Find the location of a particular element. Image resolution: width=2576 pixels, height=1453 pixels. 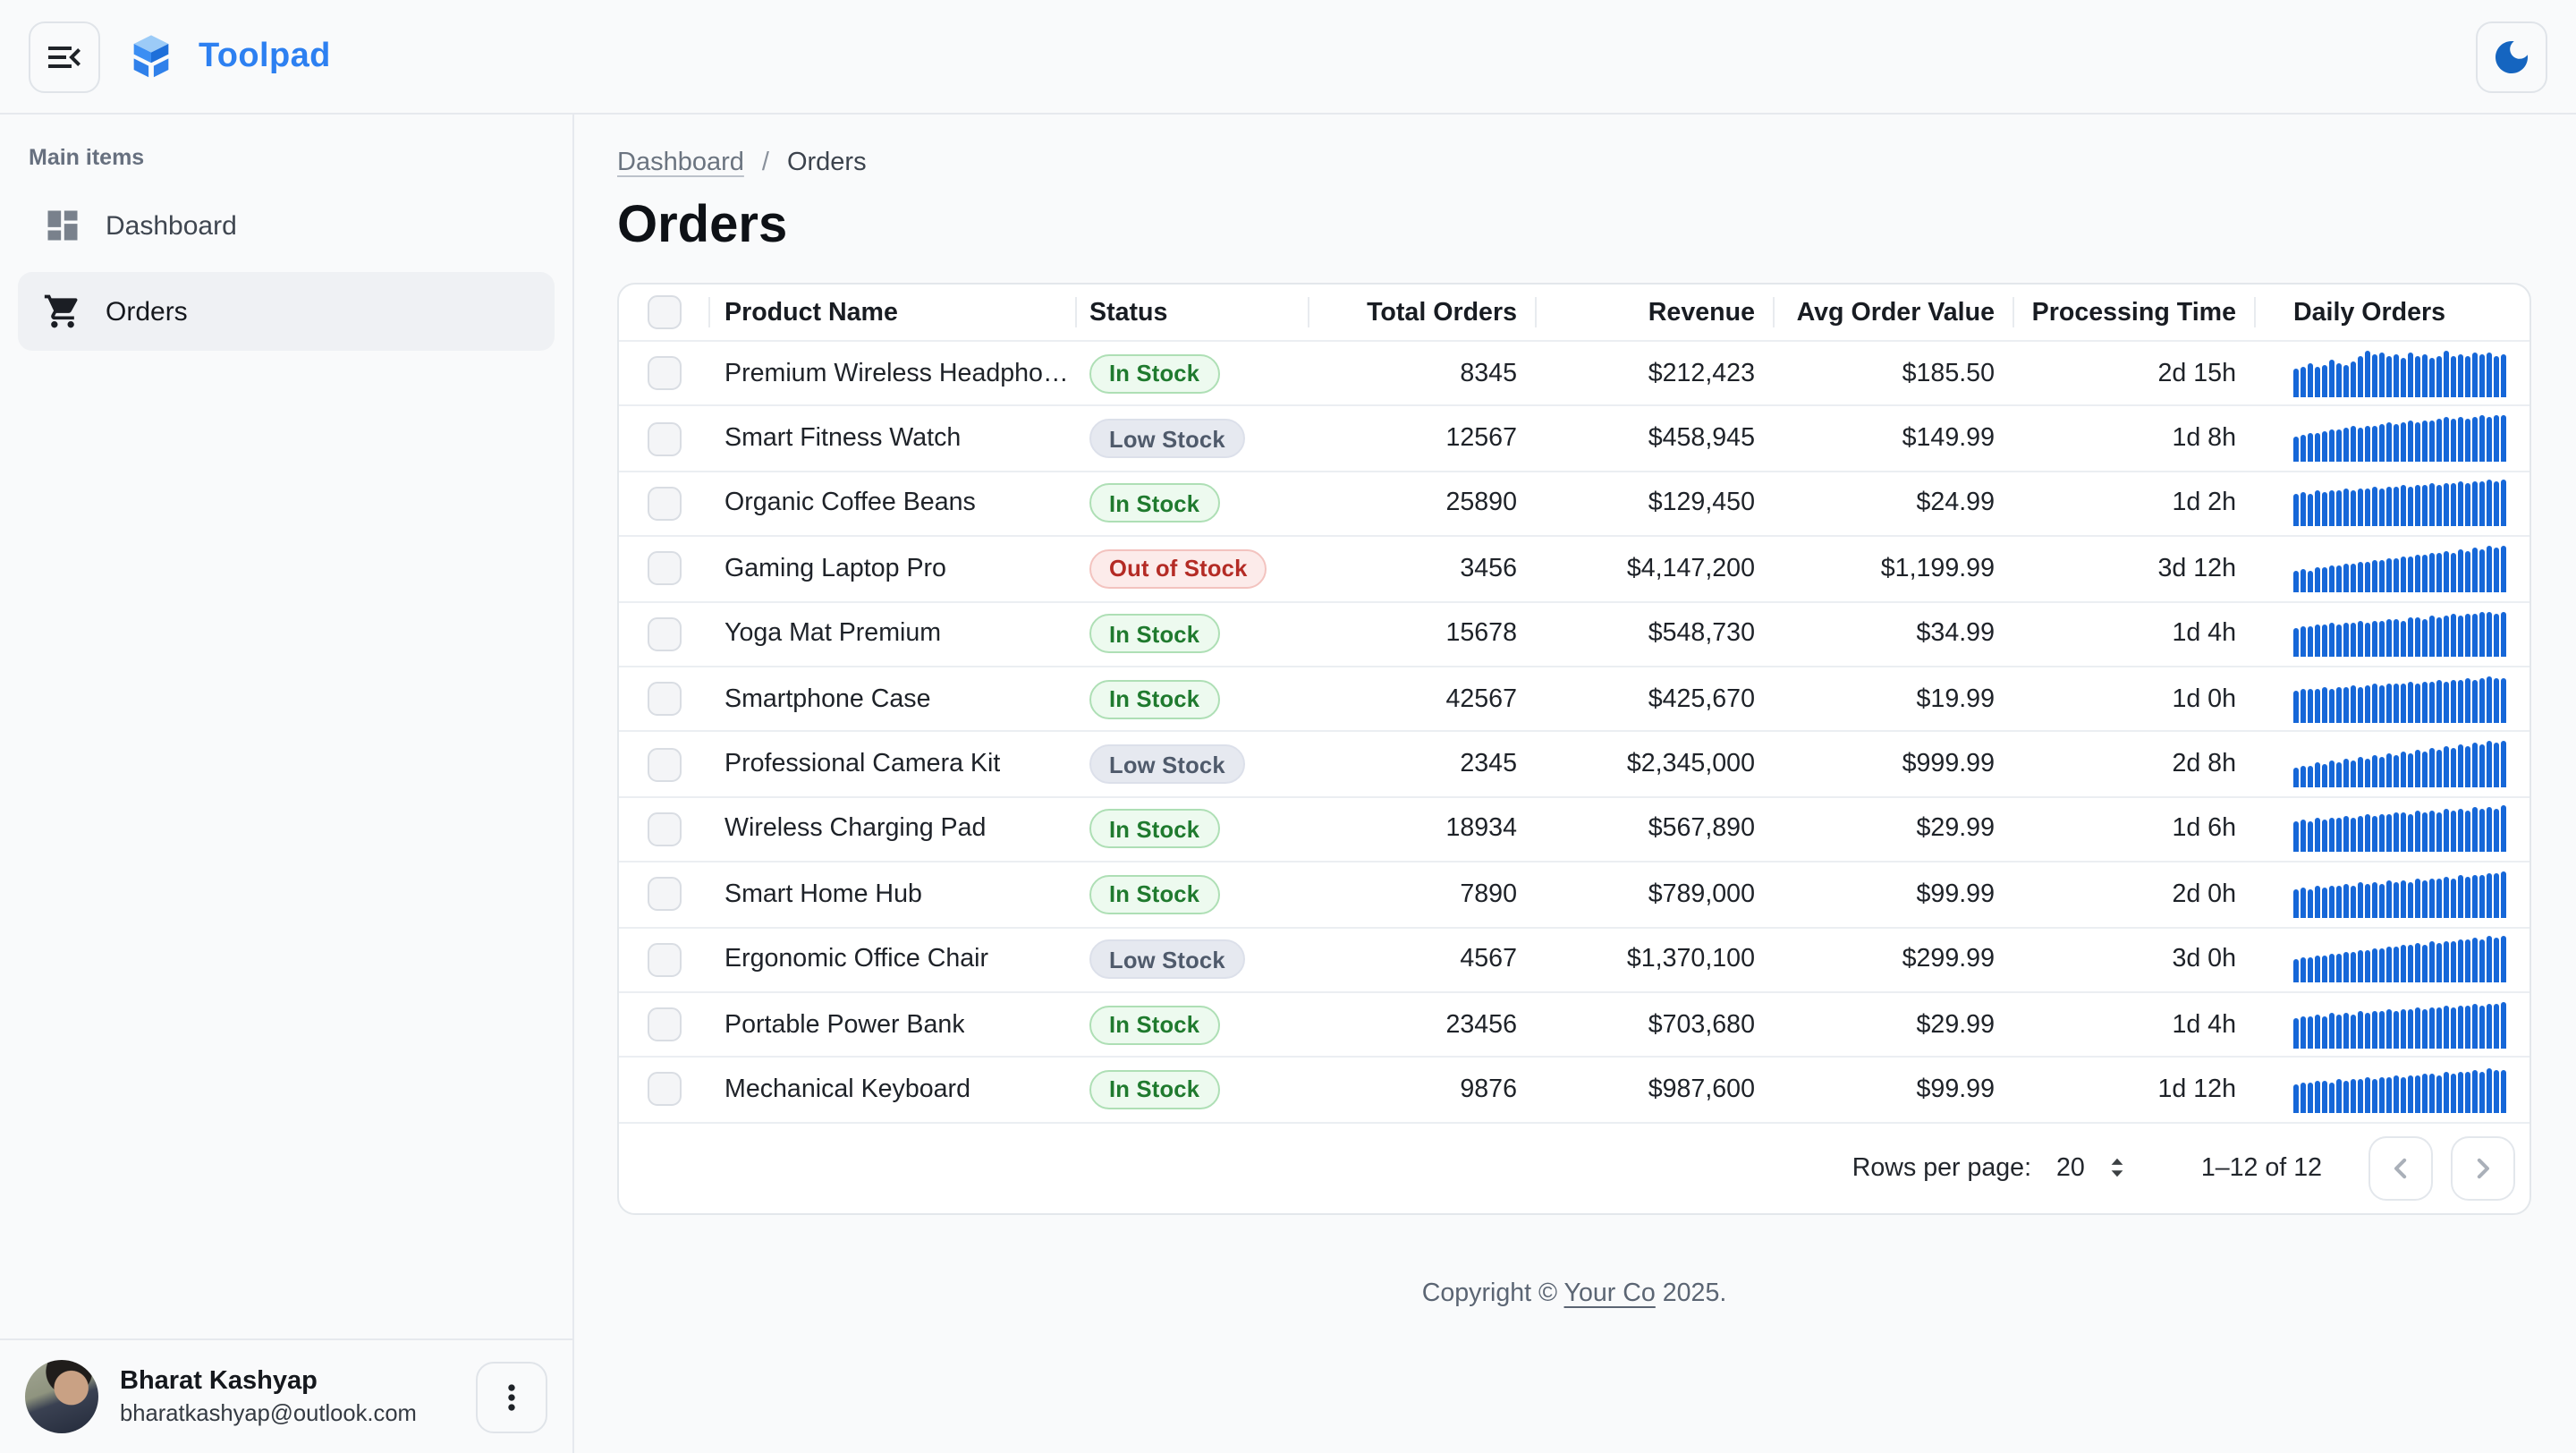

user-menu-button is located at coordinates (511, 1396).